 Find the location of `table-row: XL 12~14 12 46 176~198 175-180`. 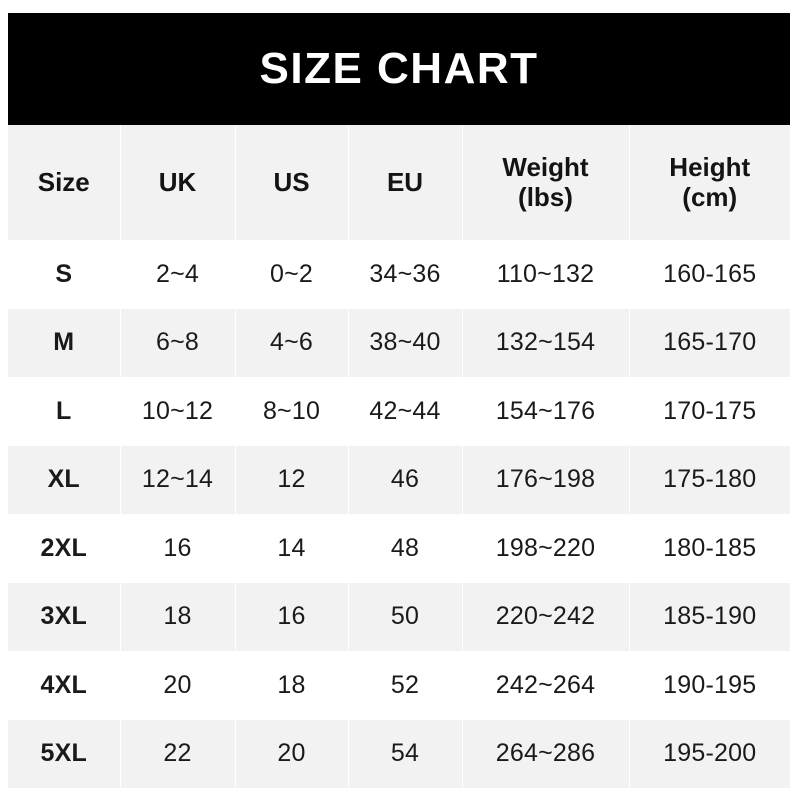

table-row: XL 12~14 12 46 176~198 175-180 is located at coordinates (399, 479).